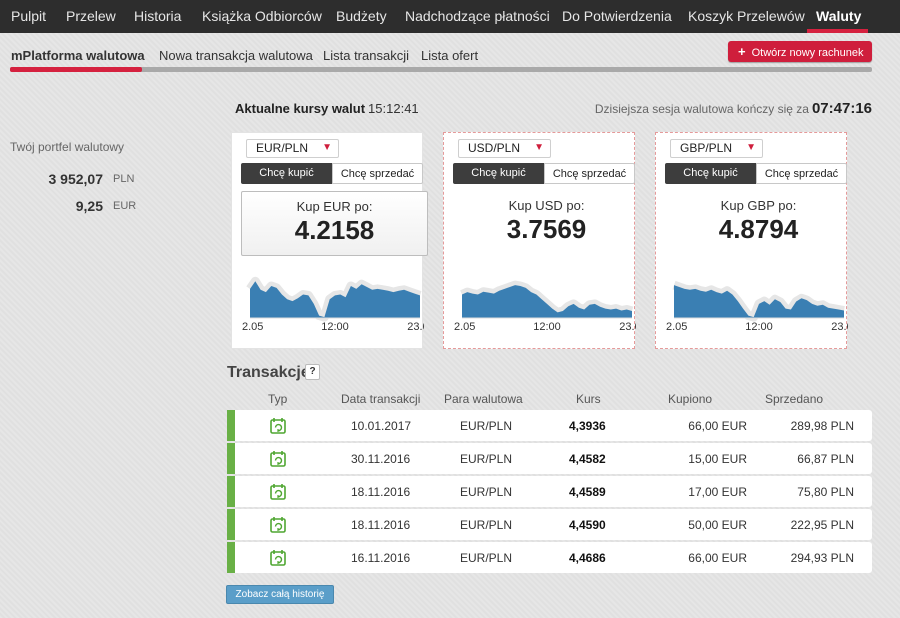 This screenshot has width=900, height=618. I want to click on transaction-rate: 4,4686, so click(587, 558).